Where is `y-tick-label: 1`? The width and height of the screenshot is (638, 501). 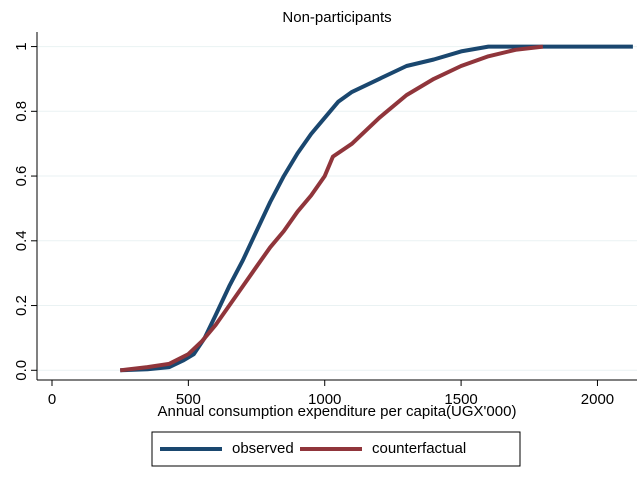
y-tick-label: 1 is located at coordinates (21, 46).